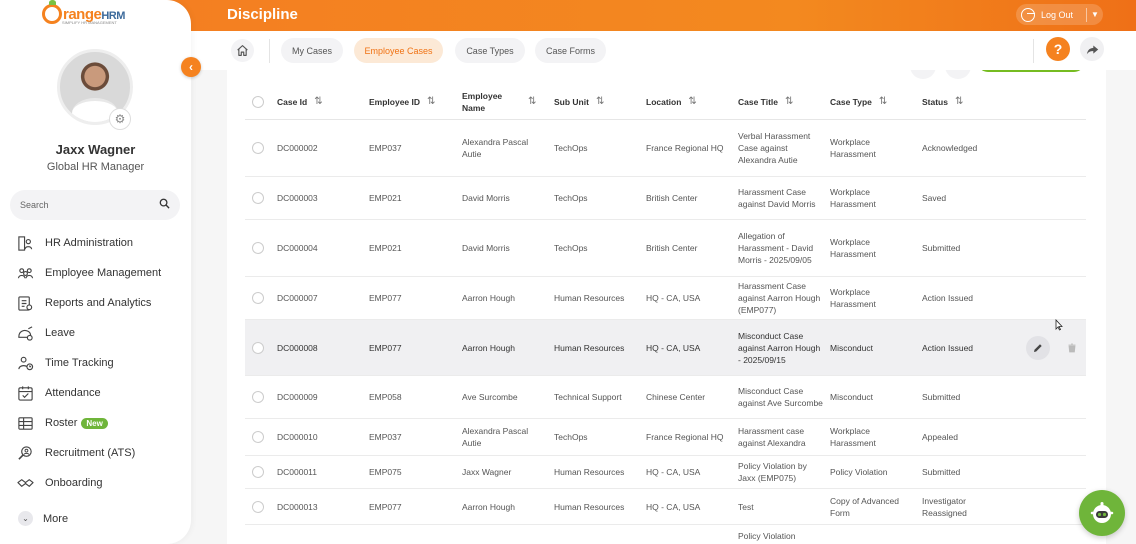 This screenshot has height=544, width=1136. I want to click on share-button, so click(1092, 49).